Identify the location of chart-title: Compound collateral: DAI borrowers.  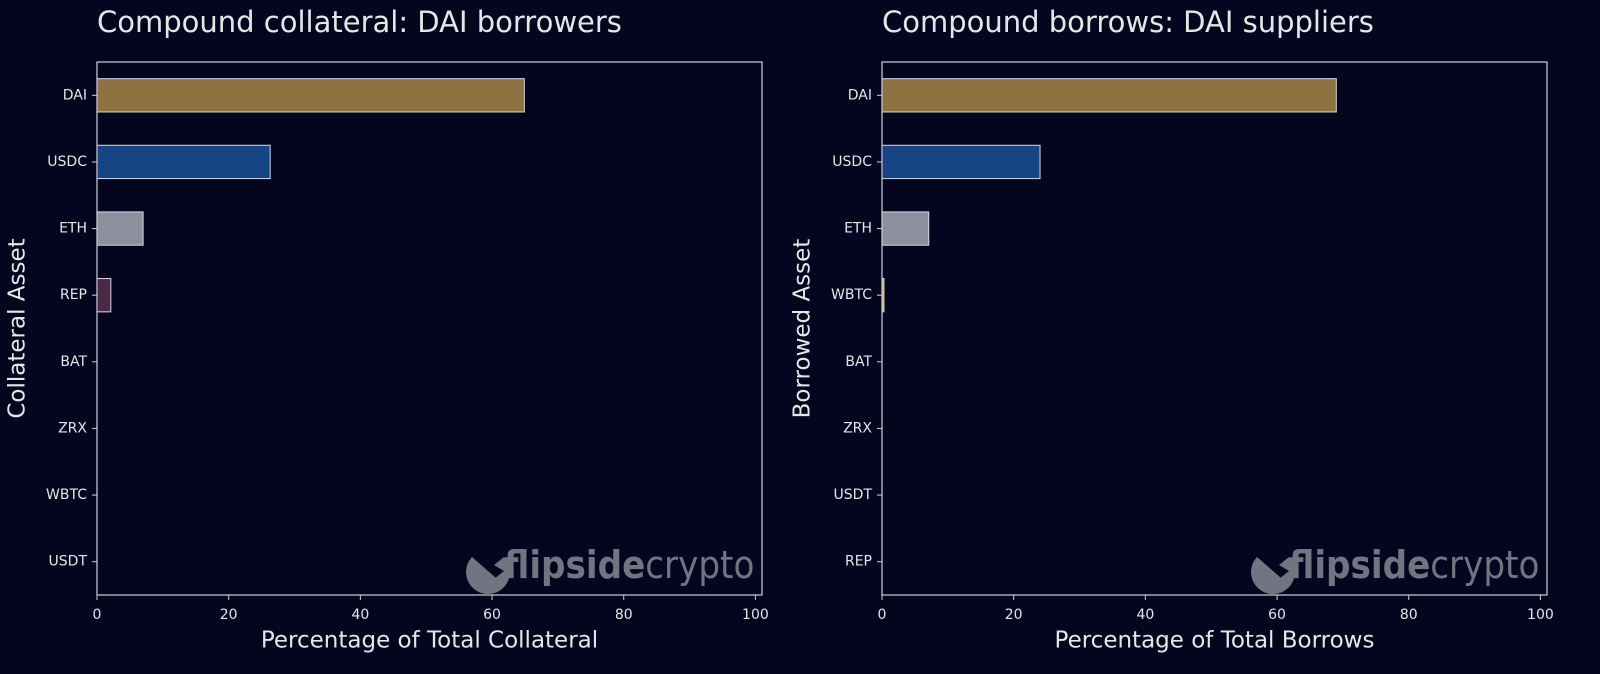
(359, 22).